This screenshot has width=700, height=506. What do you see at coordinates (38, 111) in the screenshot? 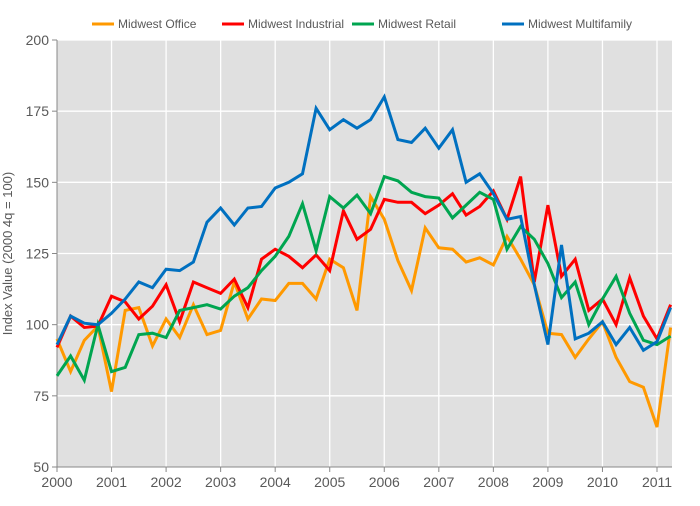
I see `y-tick-label: 175` at bounding box center [38, 111].